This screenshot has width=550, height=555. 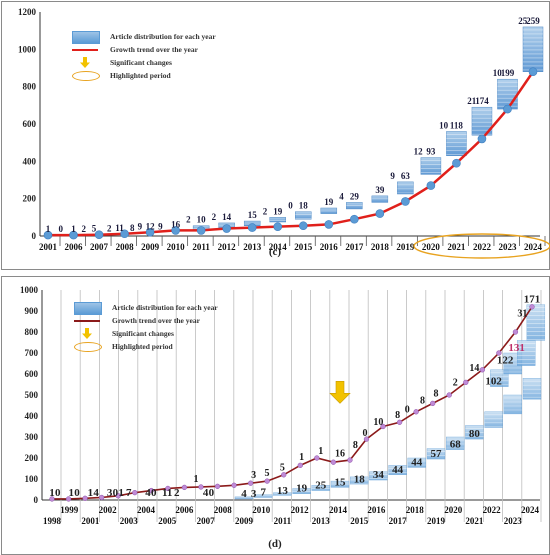 I want to click on bar-value-label: 19, so click(x=302, y=489).